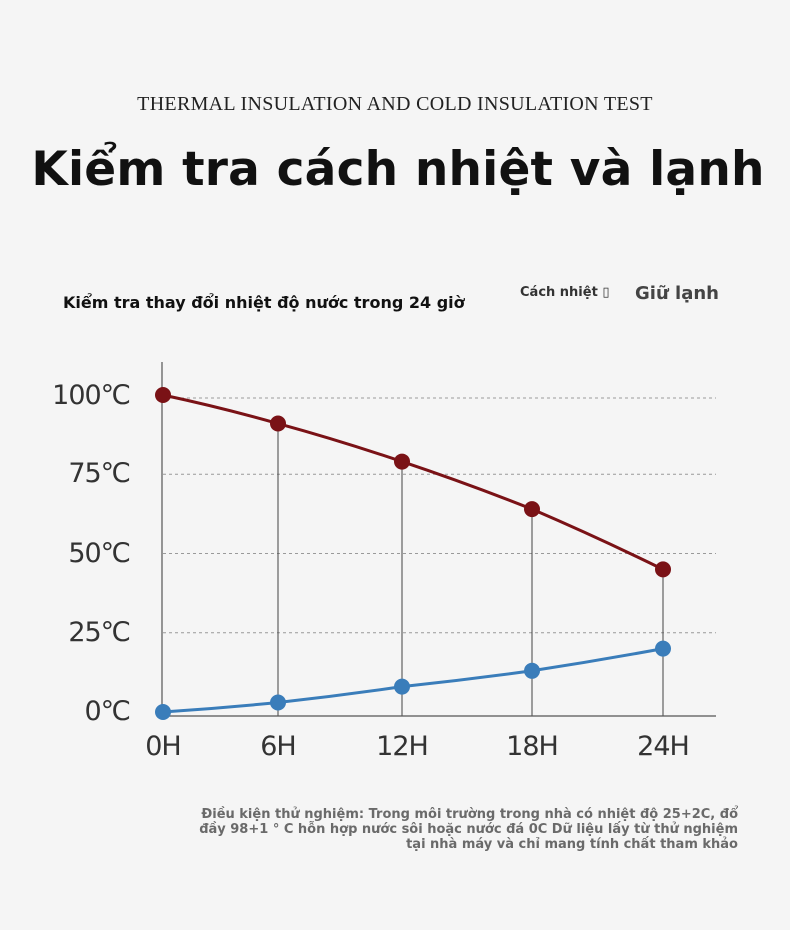 Image resolution: width=790 pixels, height=930 pixels. What do you see at coordinates (663, 746) in the screenshot?
I see `x-tick-label: 24H` at bounding box center [663, 746].